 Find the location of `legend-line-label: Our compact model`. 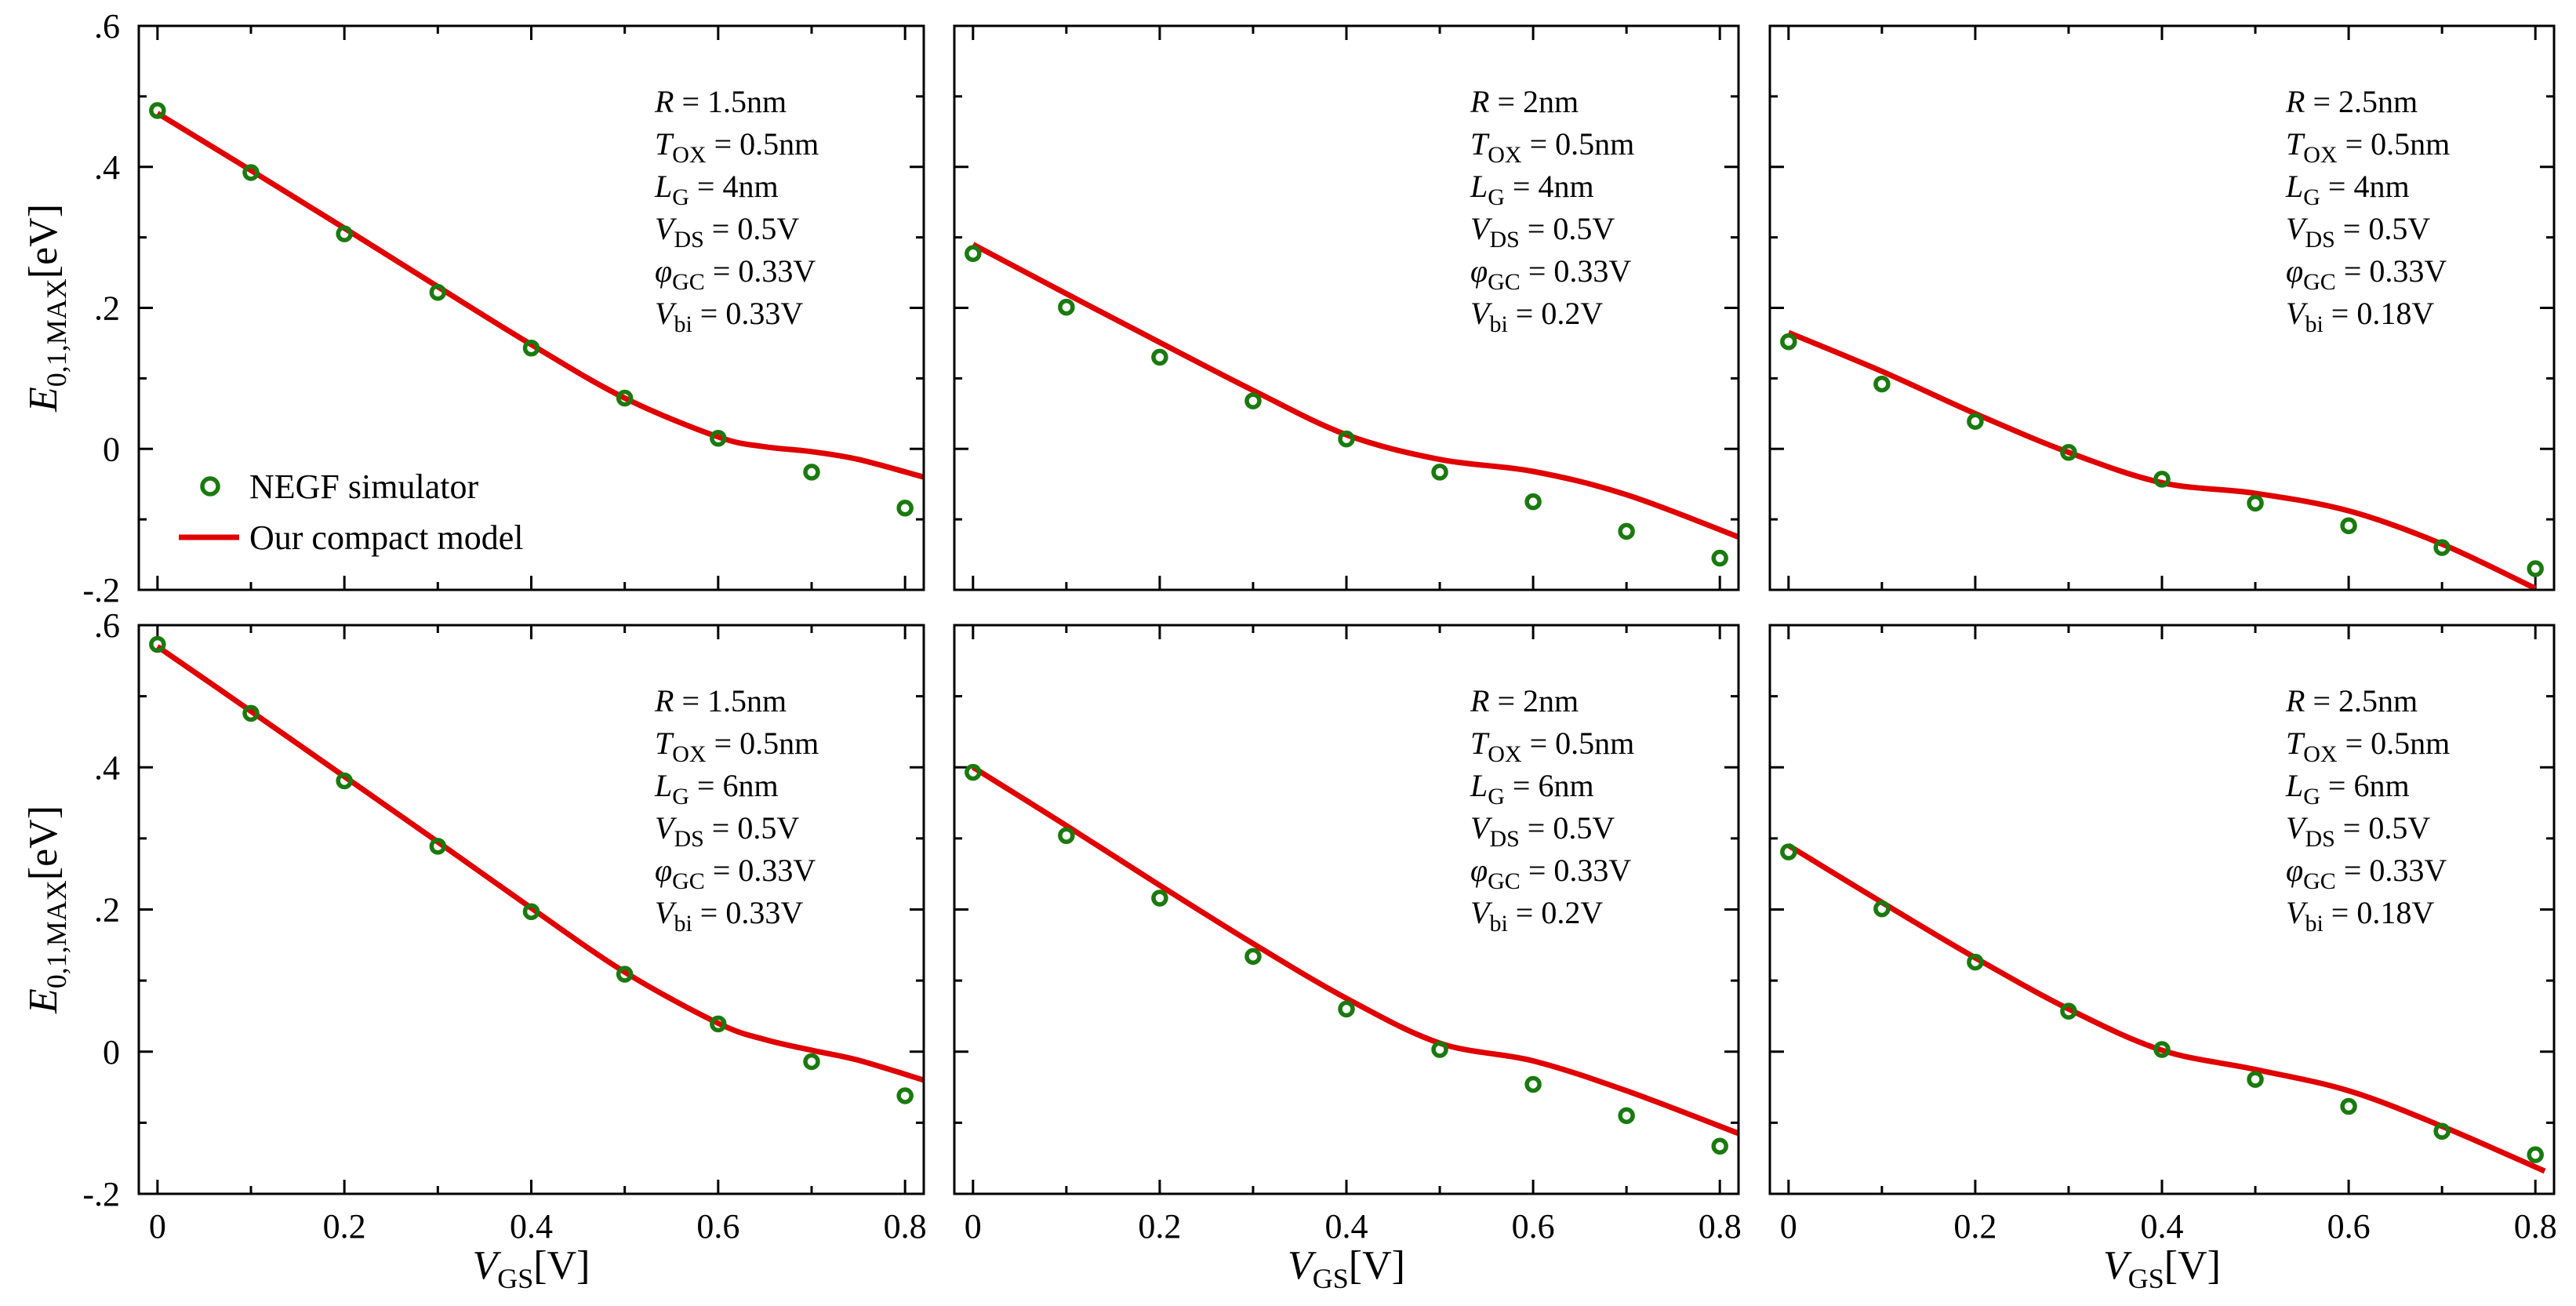

legend-line-label: Our compact model is located at coordinates (386, 537).